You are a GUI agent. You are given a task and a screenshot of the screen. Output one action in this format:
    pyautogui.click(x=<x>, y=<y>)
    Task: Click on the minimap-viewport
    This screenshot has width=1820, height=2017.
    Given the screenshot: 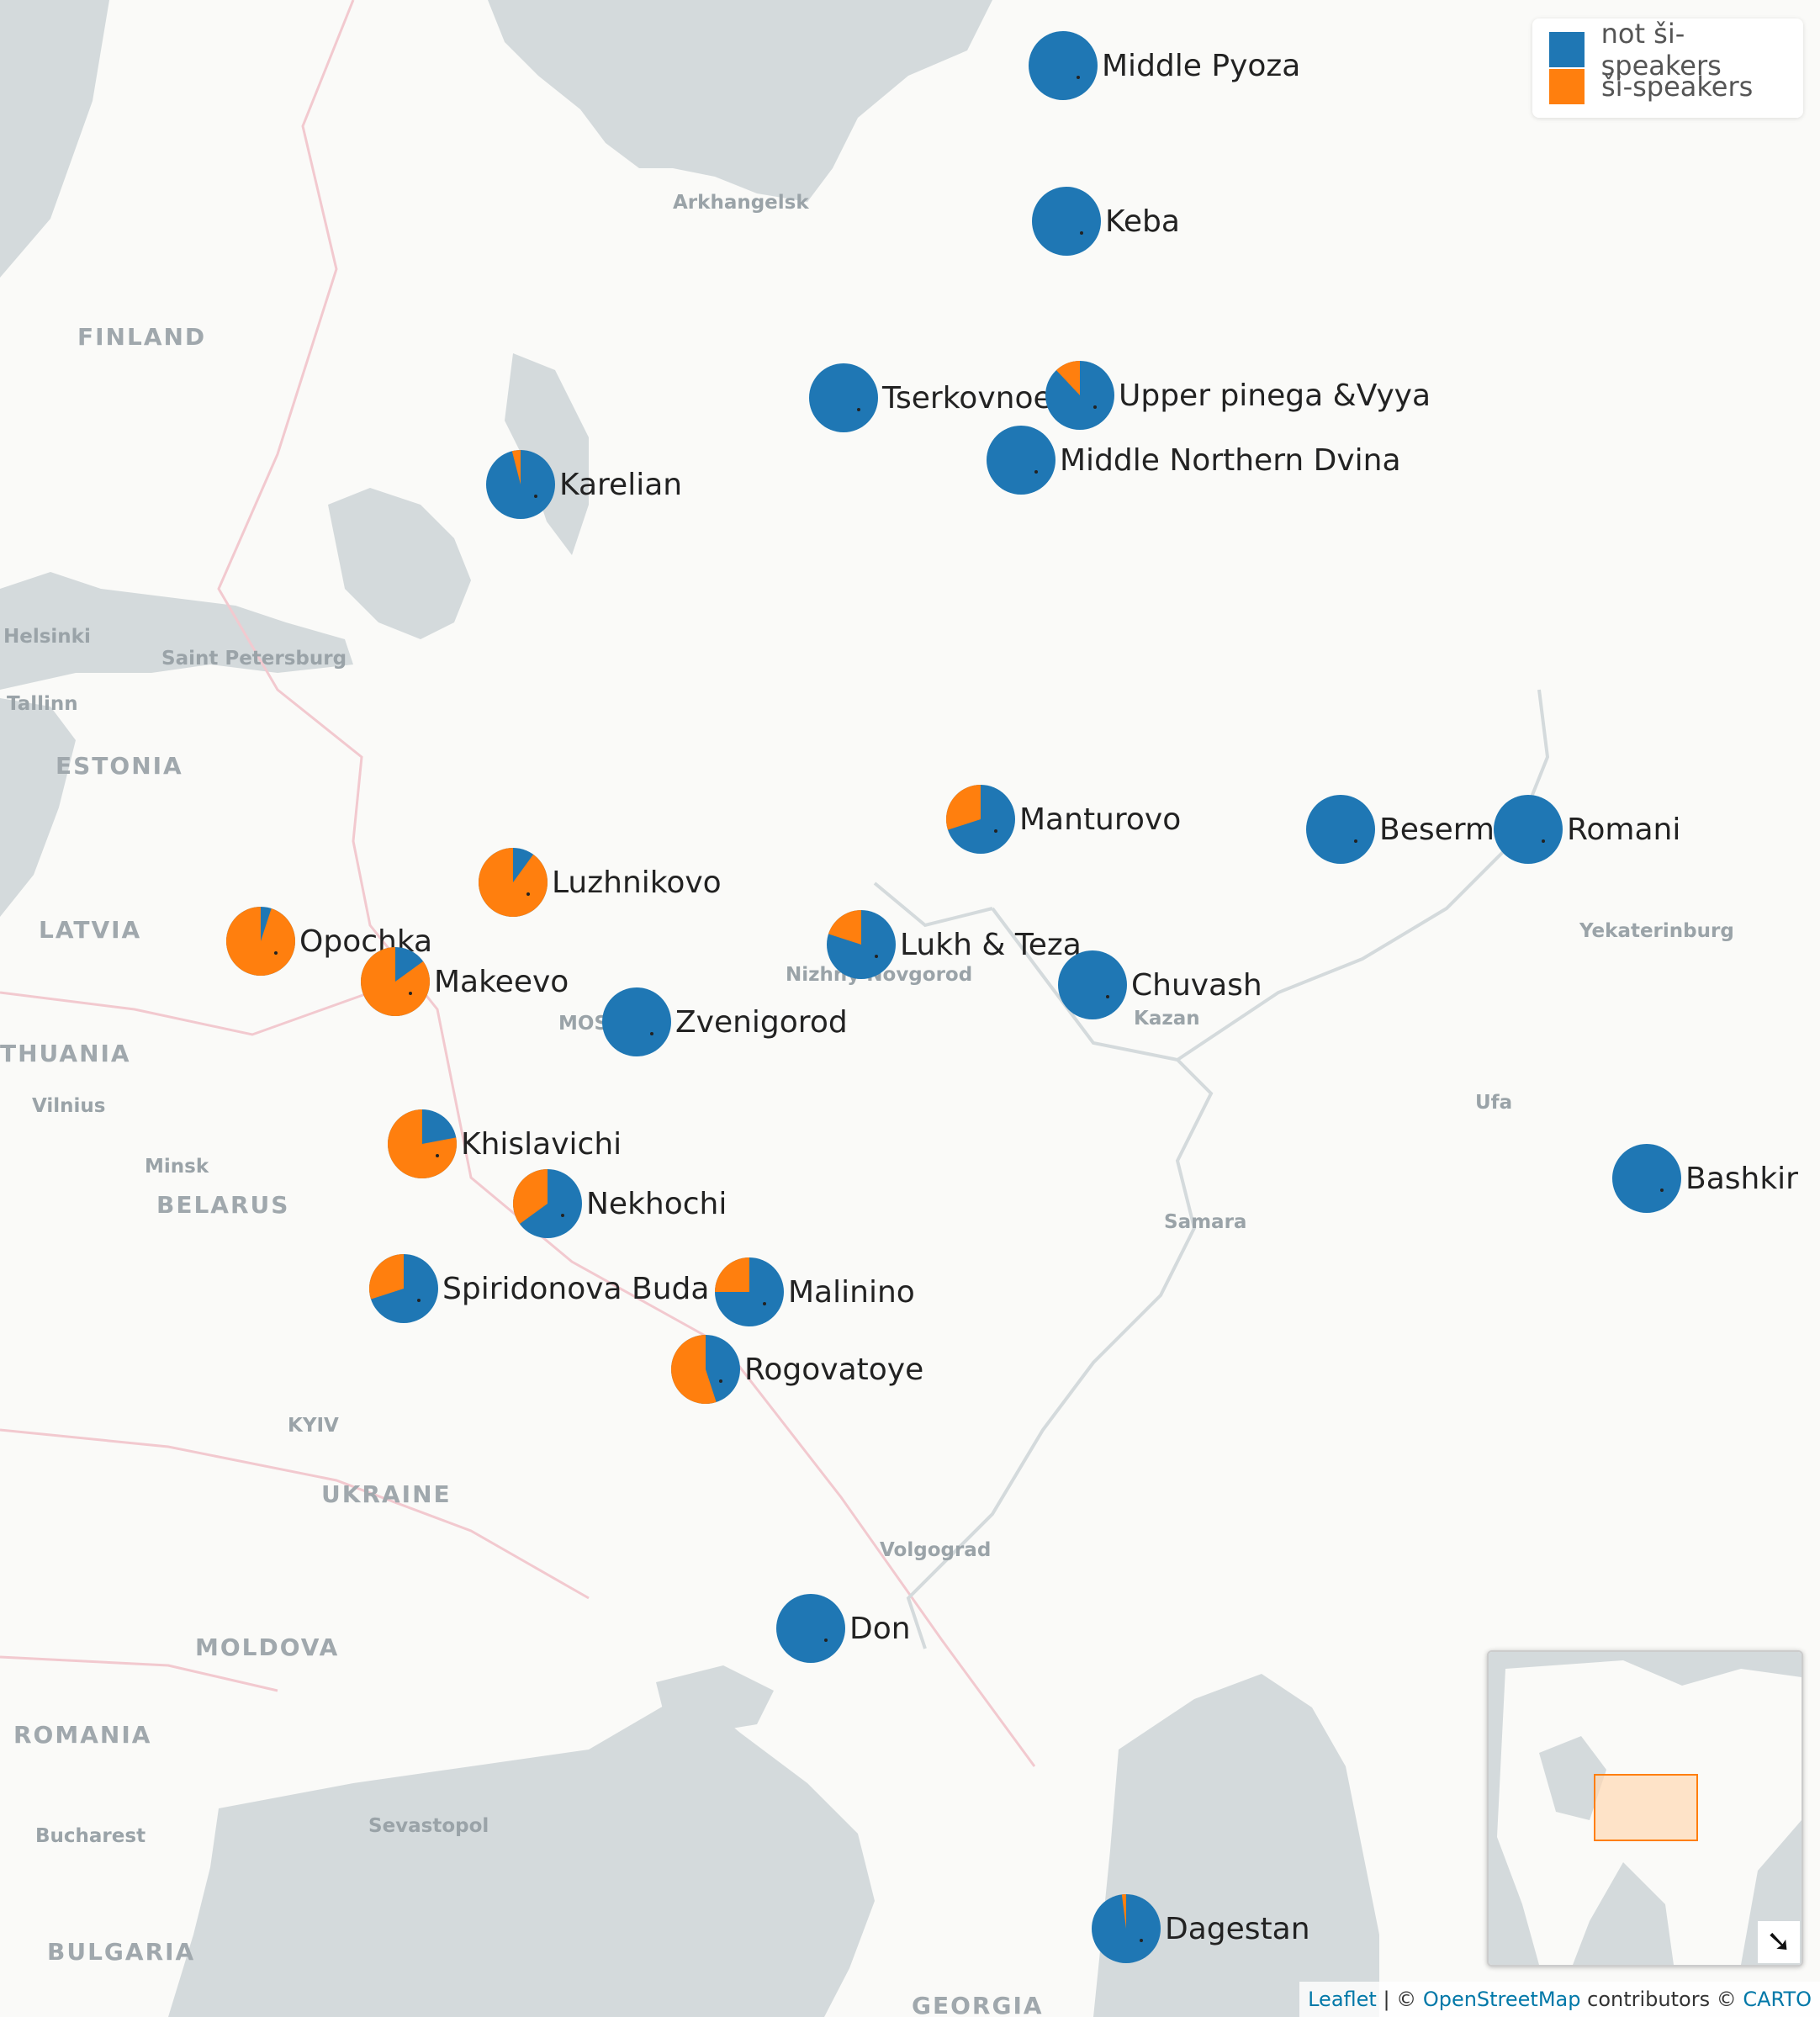 What is the action you would take?
    pyautogui.click(x=1646, y=1807)
    